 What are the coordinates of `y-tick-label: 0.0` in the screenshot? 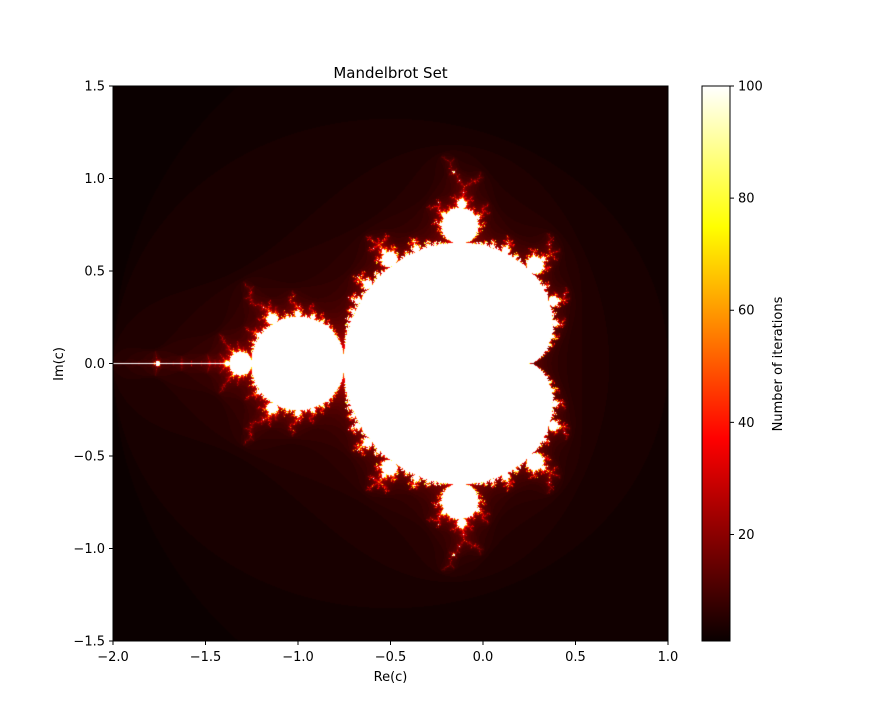 It's located at (94, 364).